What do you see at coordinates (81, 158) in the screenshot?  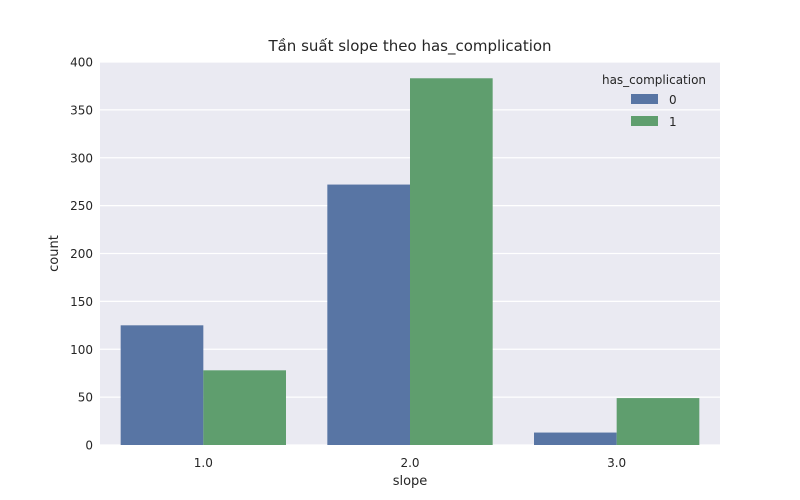 I see `y-tick-label: 300` at bounding box center [81, 158].